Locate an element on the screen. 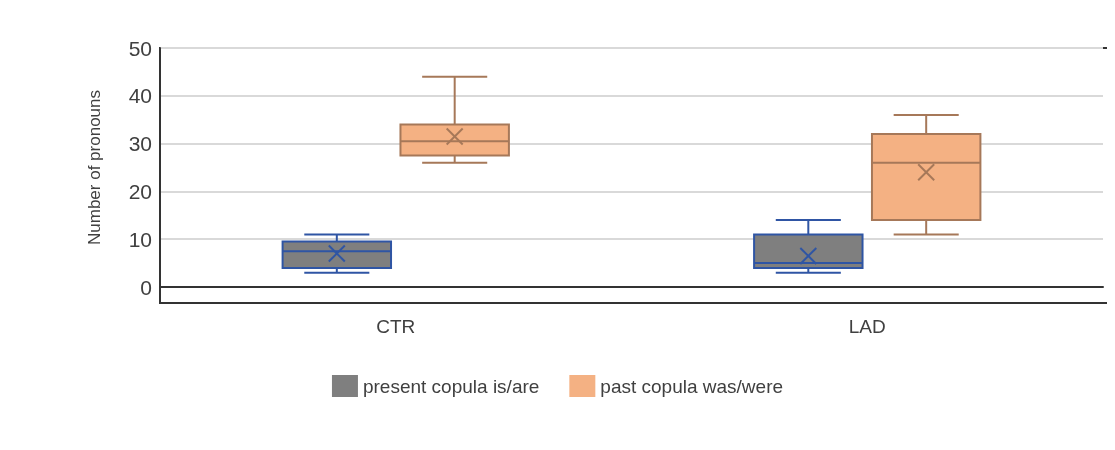 Image resolution: width=1115 pixels, height=450 pixels. x-tick-label: CTR is located at coordinates (396, 326).